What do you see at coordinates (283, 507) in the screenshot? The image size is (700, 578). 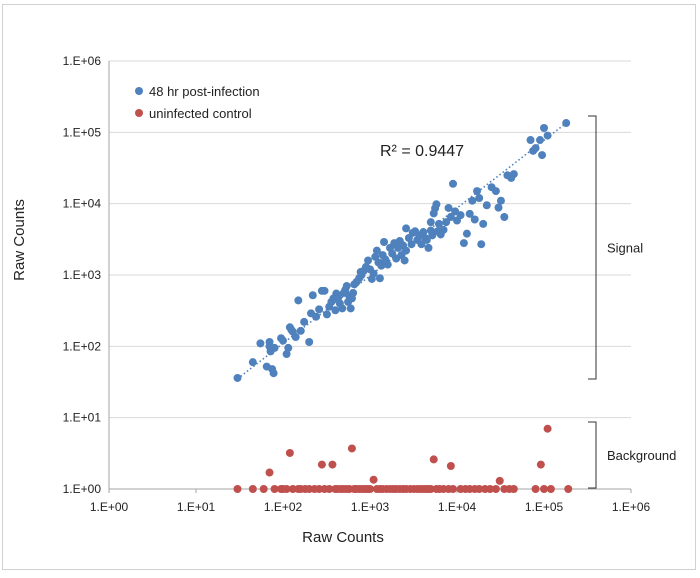 I see `x-tick-label: 1.E+02` at bounding box center [283, 507].